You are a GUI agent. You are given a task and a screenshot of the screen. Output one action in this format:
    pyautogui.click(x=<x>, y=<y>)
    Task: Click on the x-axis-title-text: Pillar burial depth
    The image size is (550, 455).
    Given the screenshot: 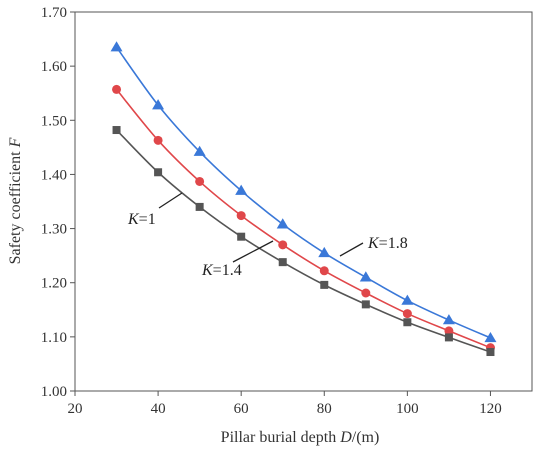 What is the action you would take?
    pyautogui.click(x=281, y=437)
    